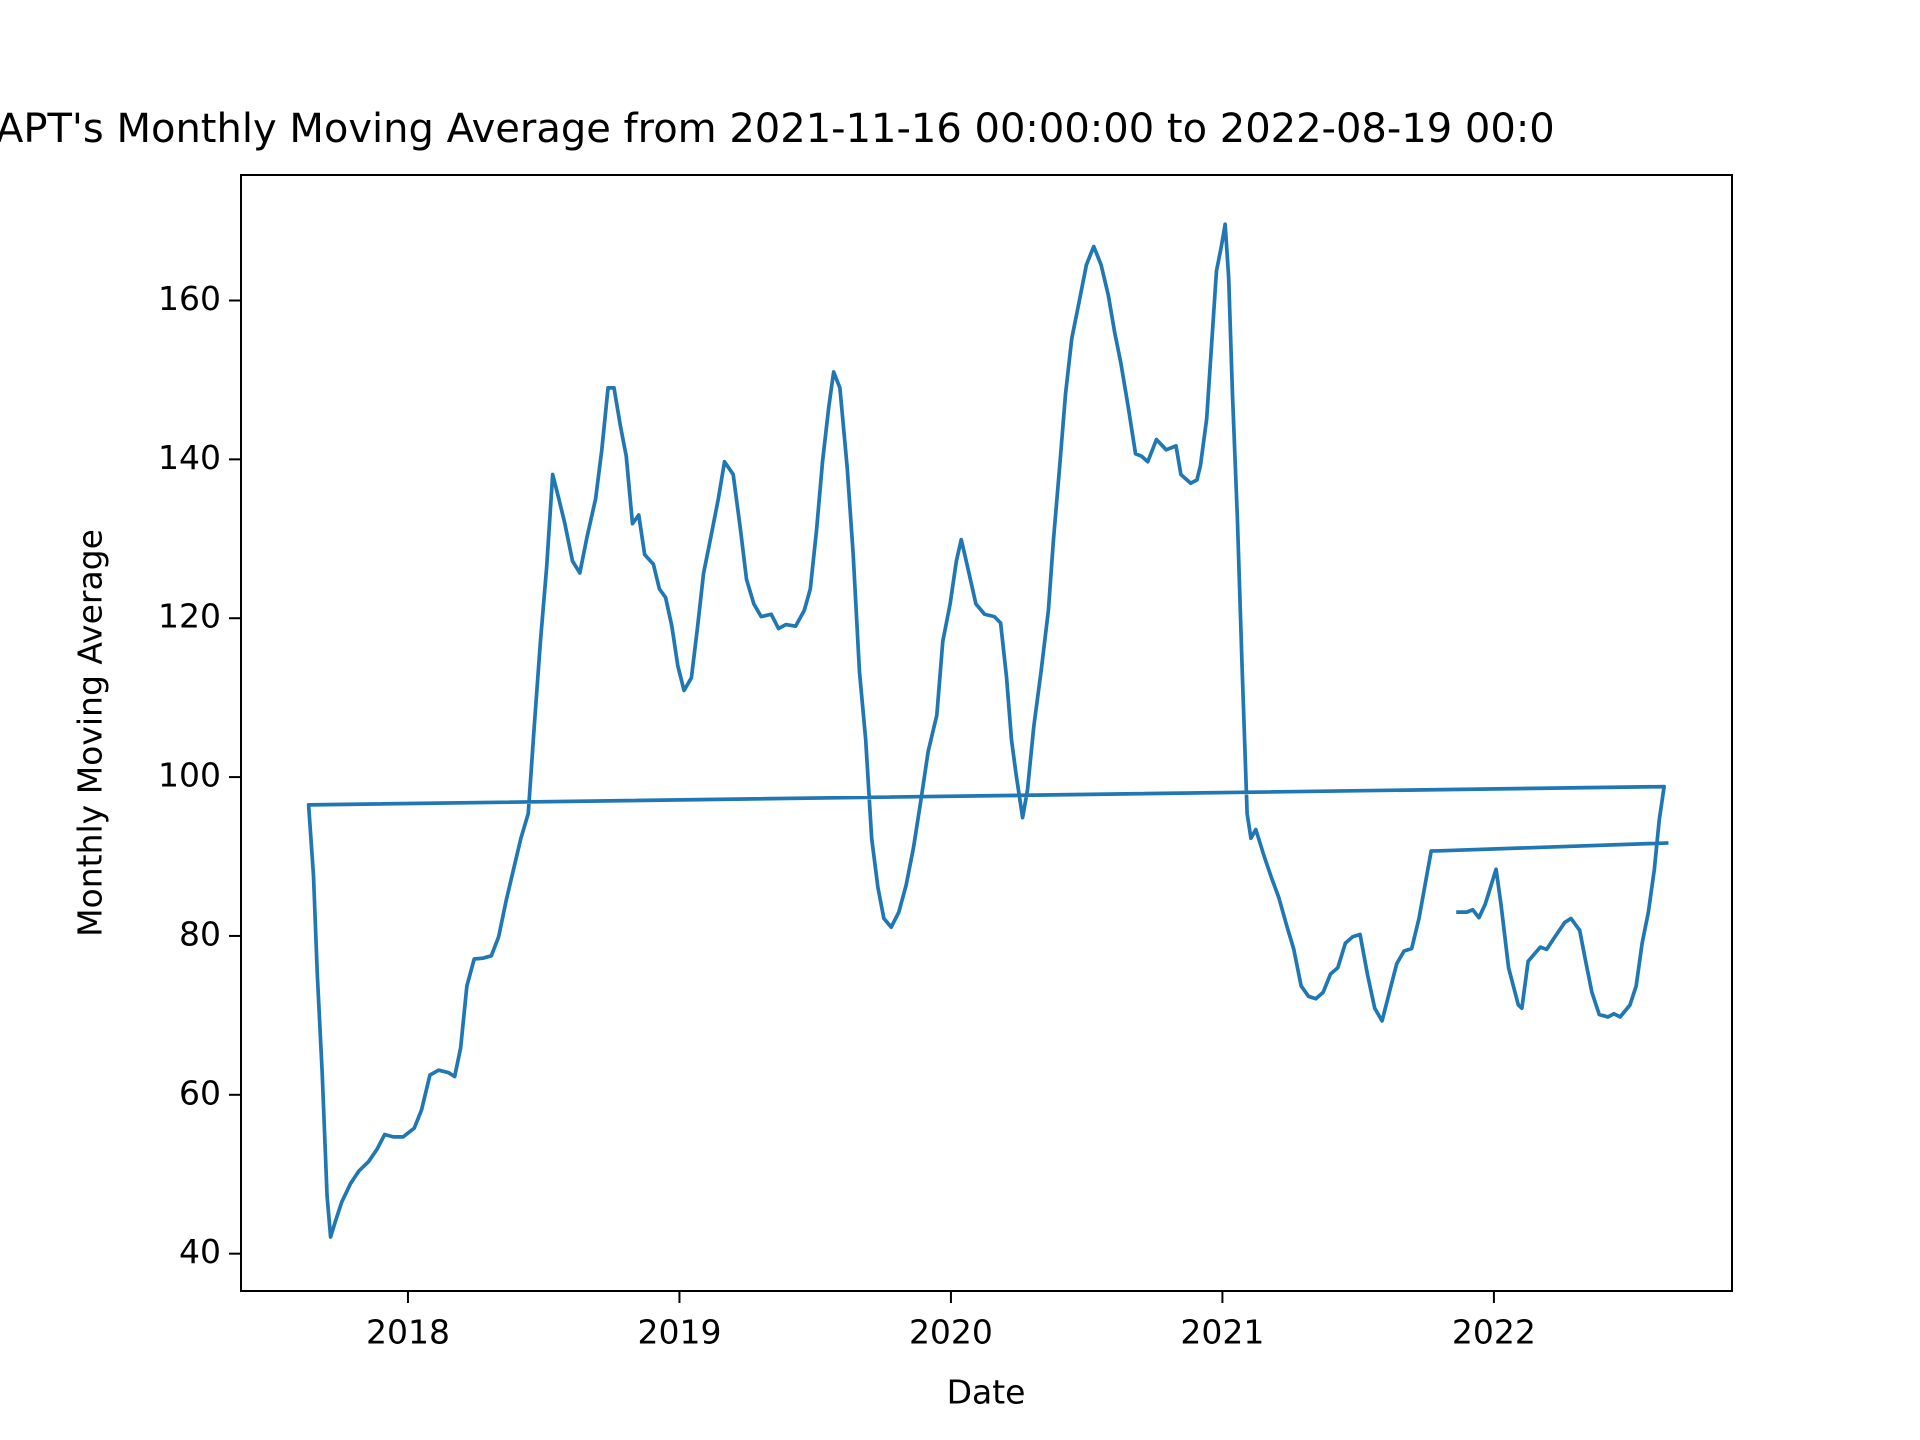 The image size is (1920, 1440). Describe the element at coordinates (679, 1332) in the screenshot. I see `x-tick-label: 2019` at that location.